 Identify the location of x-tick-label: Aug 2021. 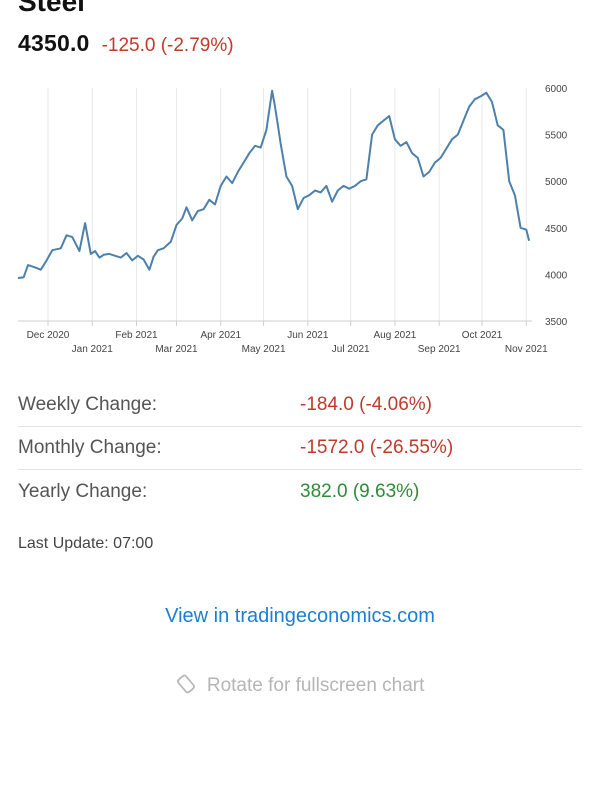
(395, 335).